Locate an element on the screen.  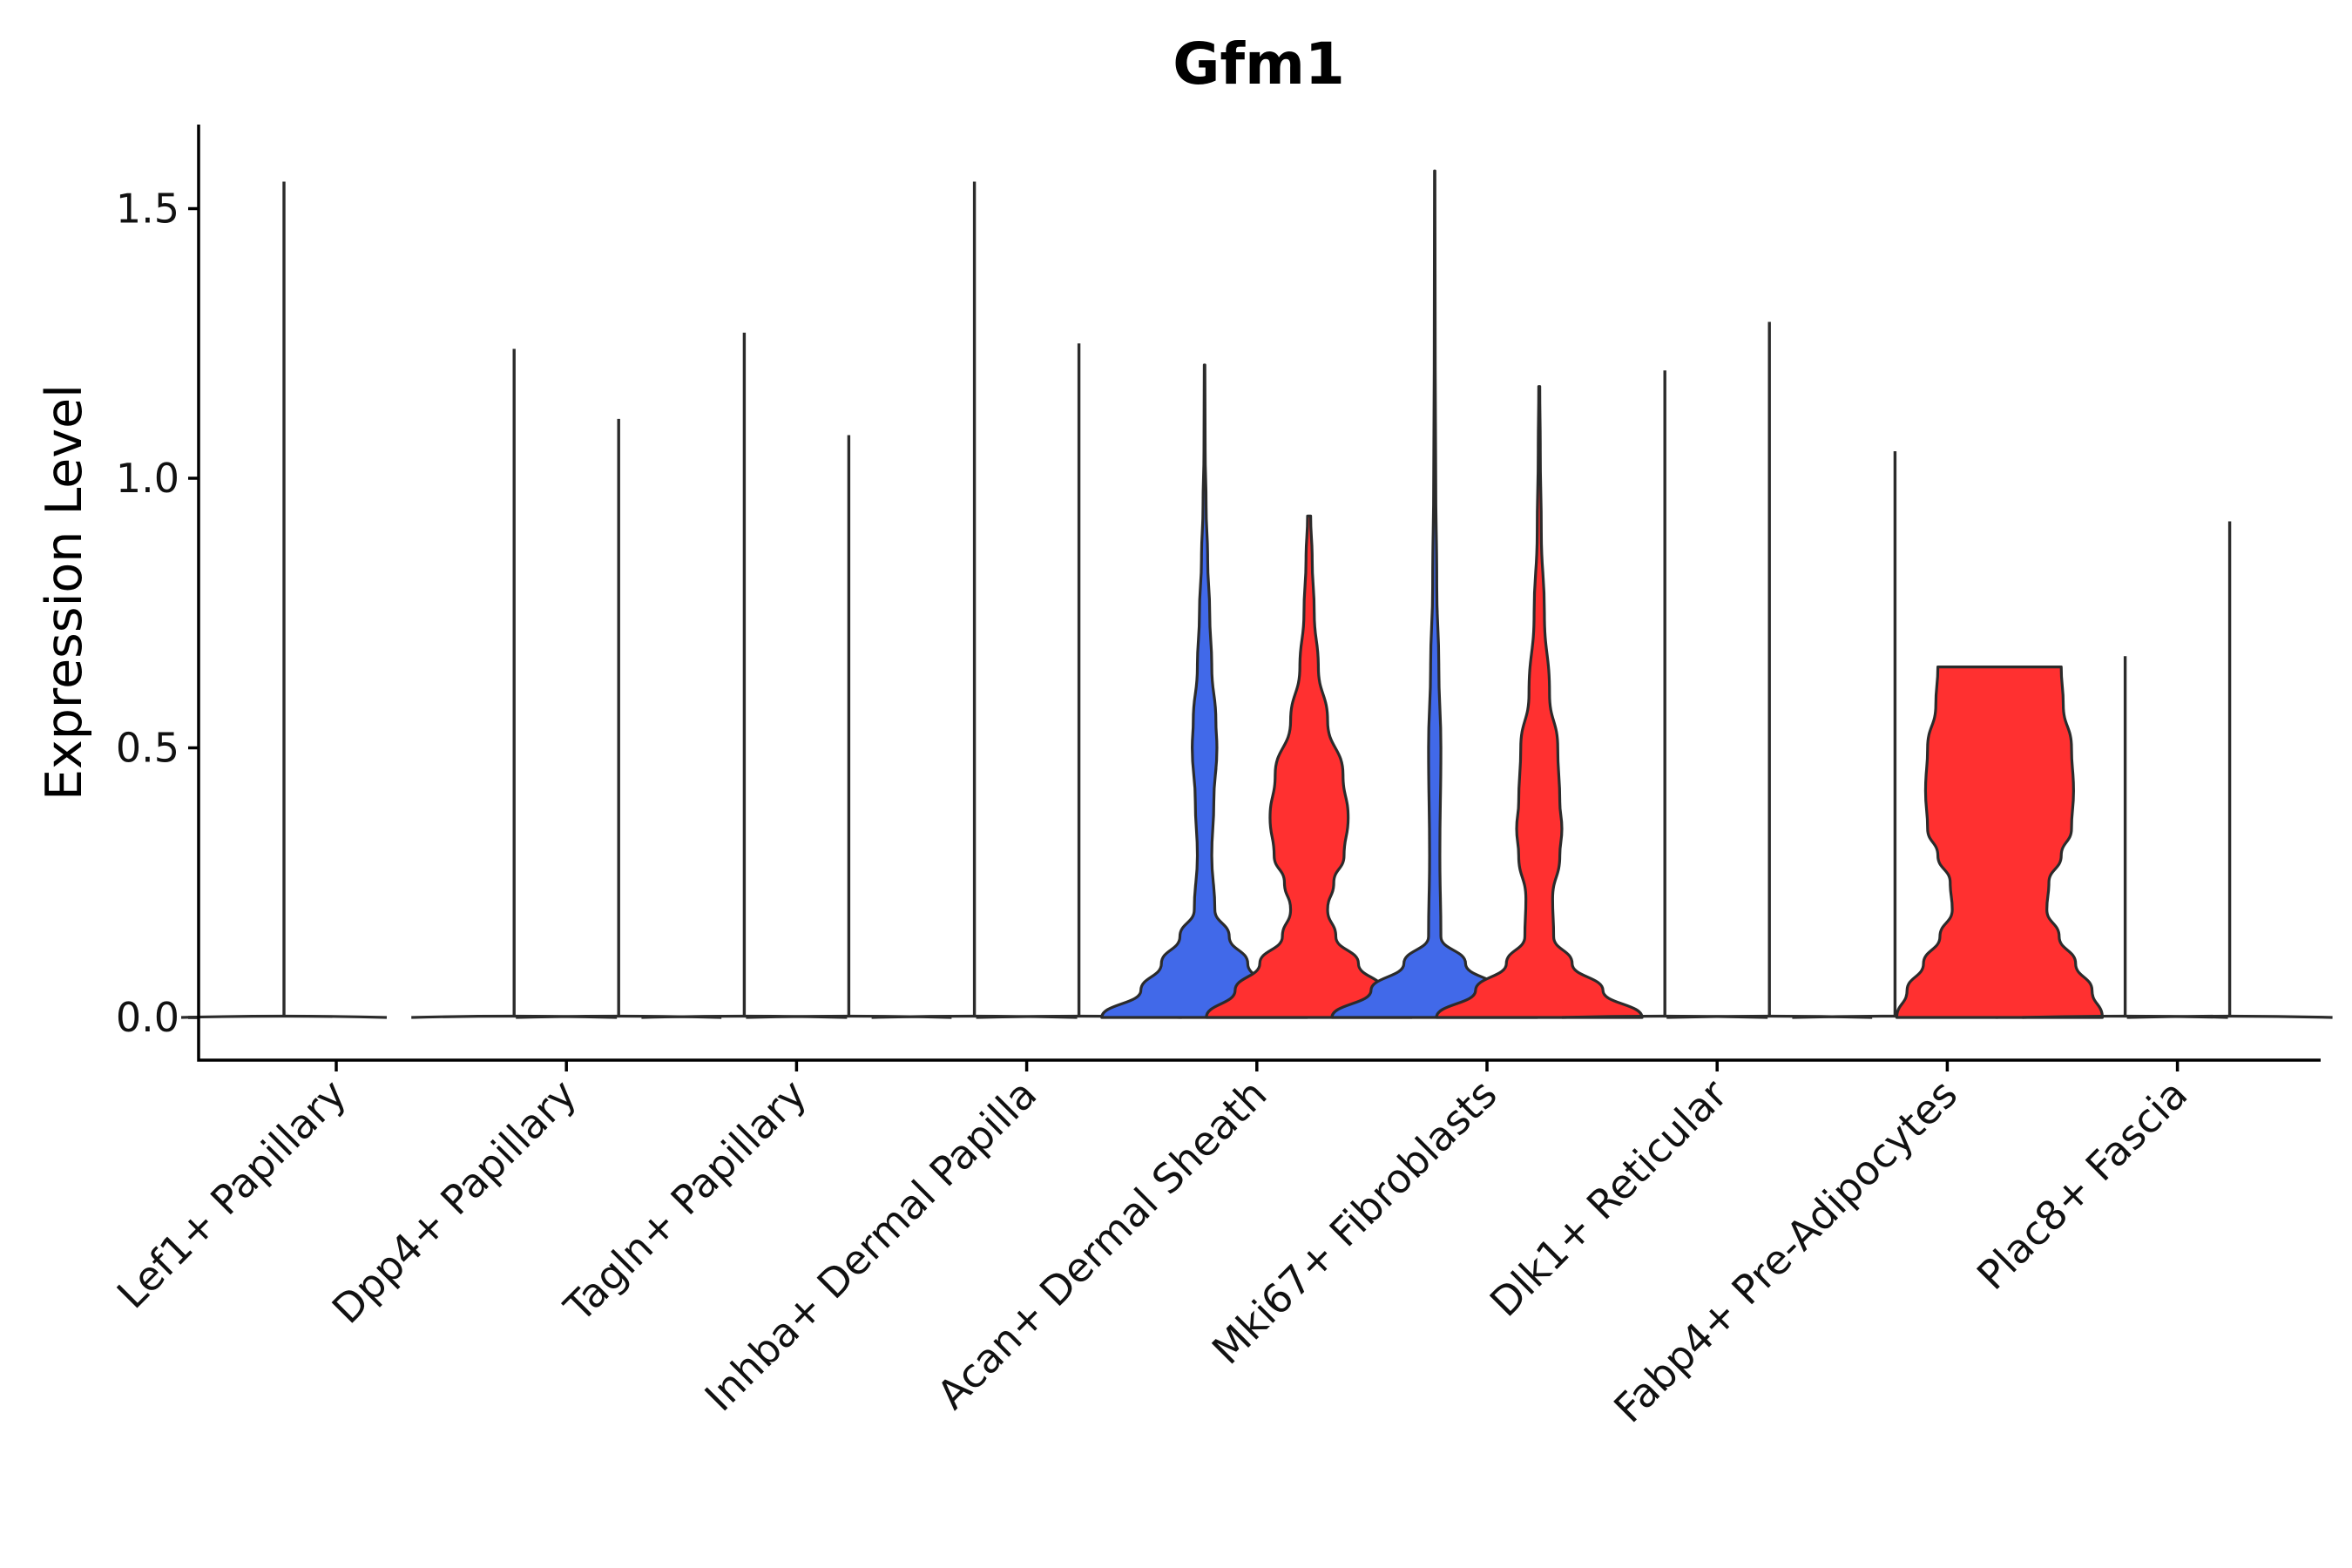
y-tick-label: 1.0 is located at coordinates (147, 479).